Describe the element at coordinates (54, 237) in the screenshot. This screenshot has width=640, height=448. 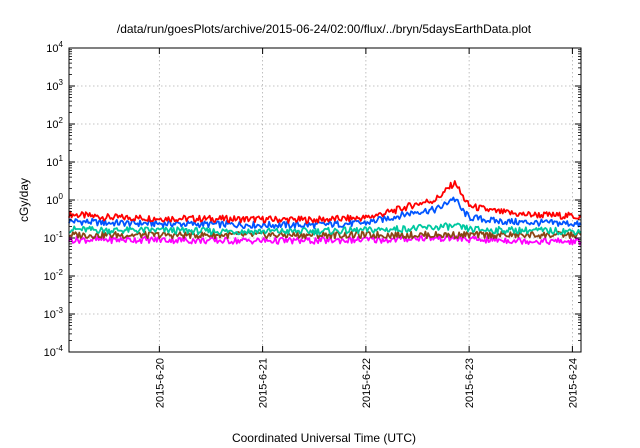
I see `y-tick-label: 10⁻¹` at that location.